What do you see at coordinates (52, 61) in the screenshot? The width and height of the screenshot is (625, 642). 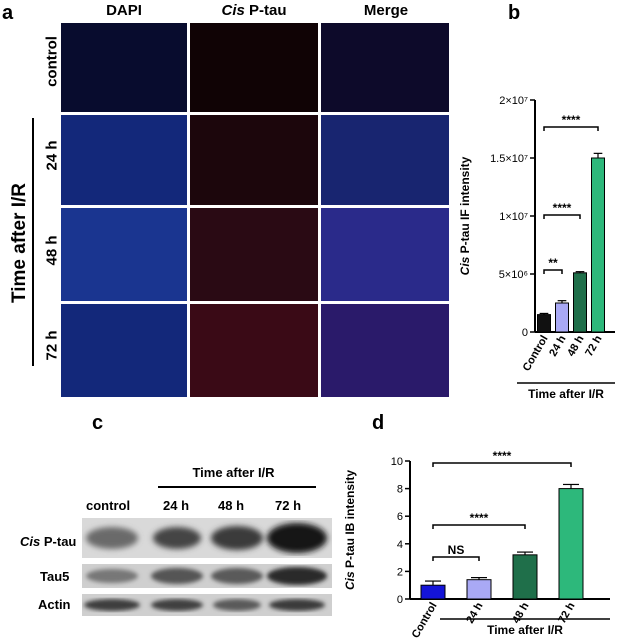 I see `row-label-control: control` at bounding box center [52, 61].